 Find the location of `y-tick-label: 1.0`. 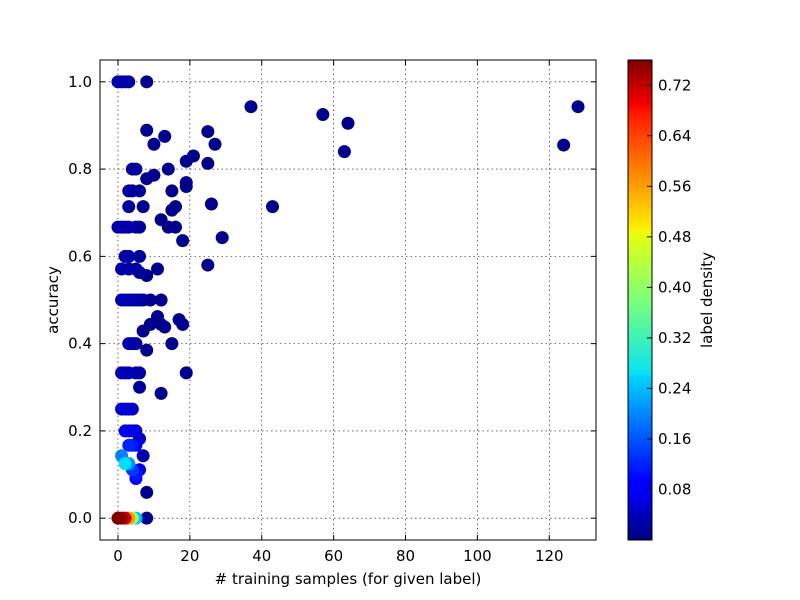

y-tick-label: 1.0 is located at coordinates (80, 82).